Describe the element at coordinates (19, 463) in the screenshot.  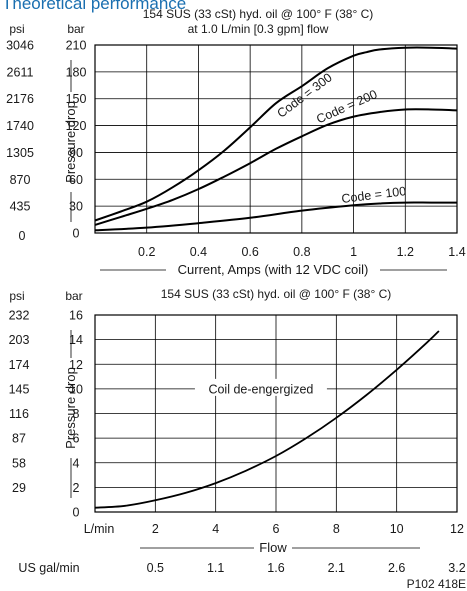
I see `psi-tick-label: 58` at that location.